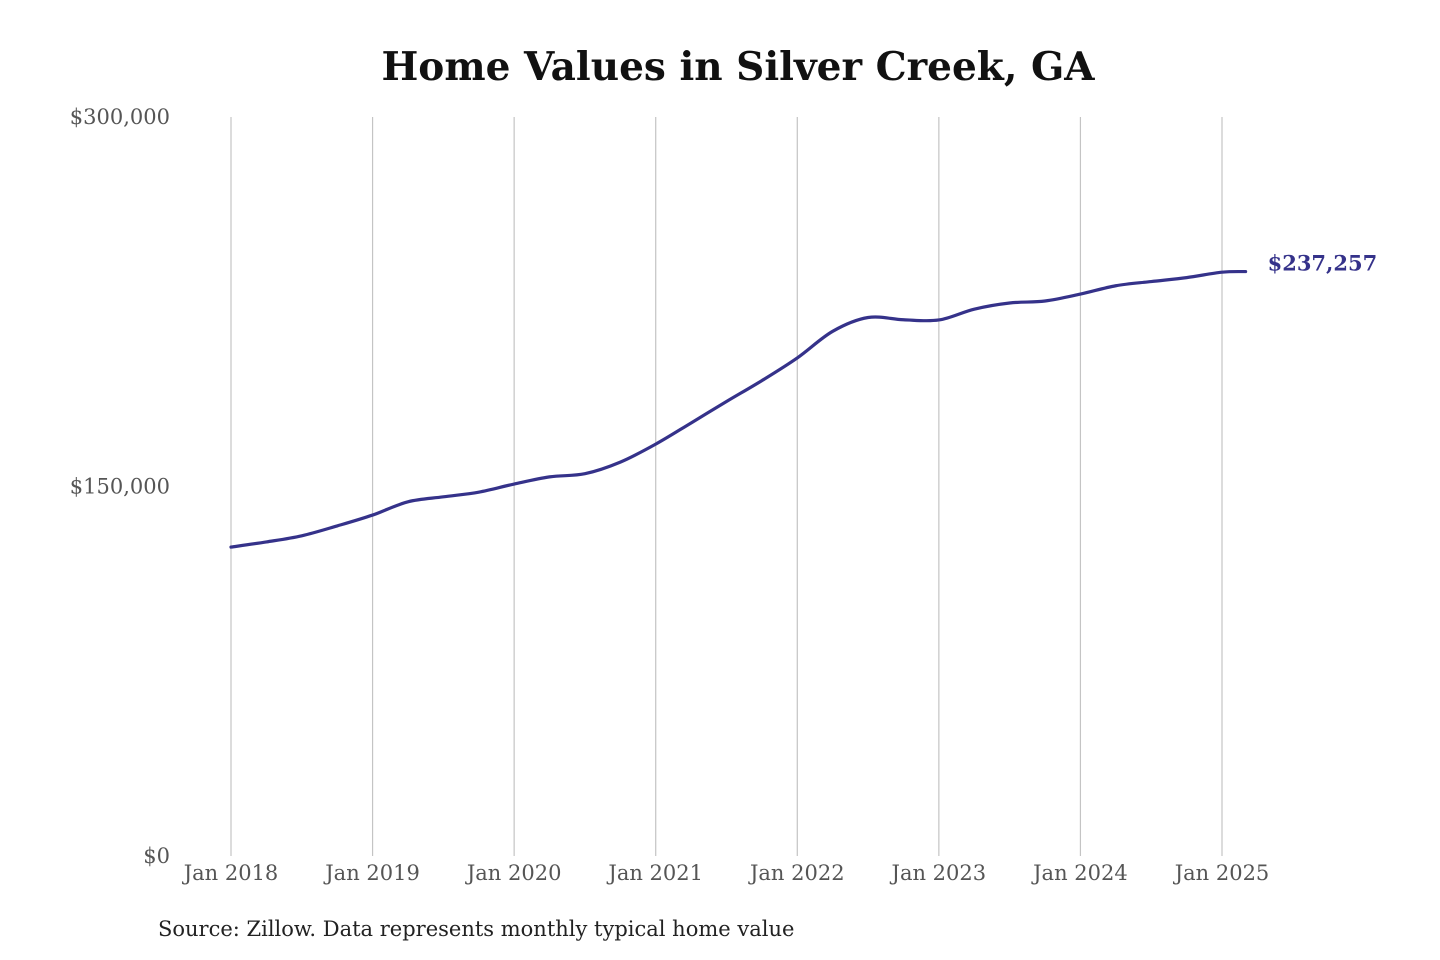 This screenshot has height=960, width=1440. Describe the element at coordinates (738, 67) in the screenshot. I see `chart-title: Home Values in Silver Creek, GA` at that location.